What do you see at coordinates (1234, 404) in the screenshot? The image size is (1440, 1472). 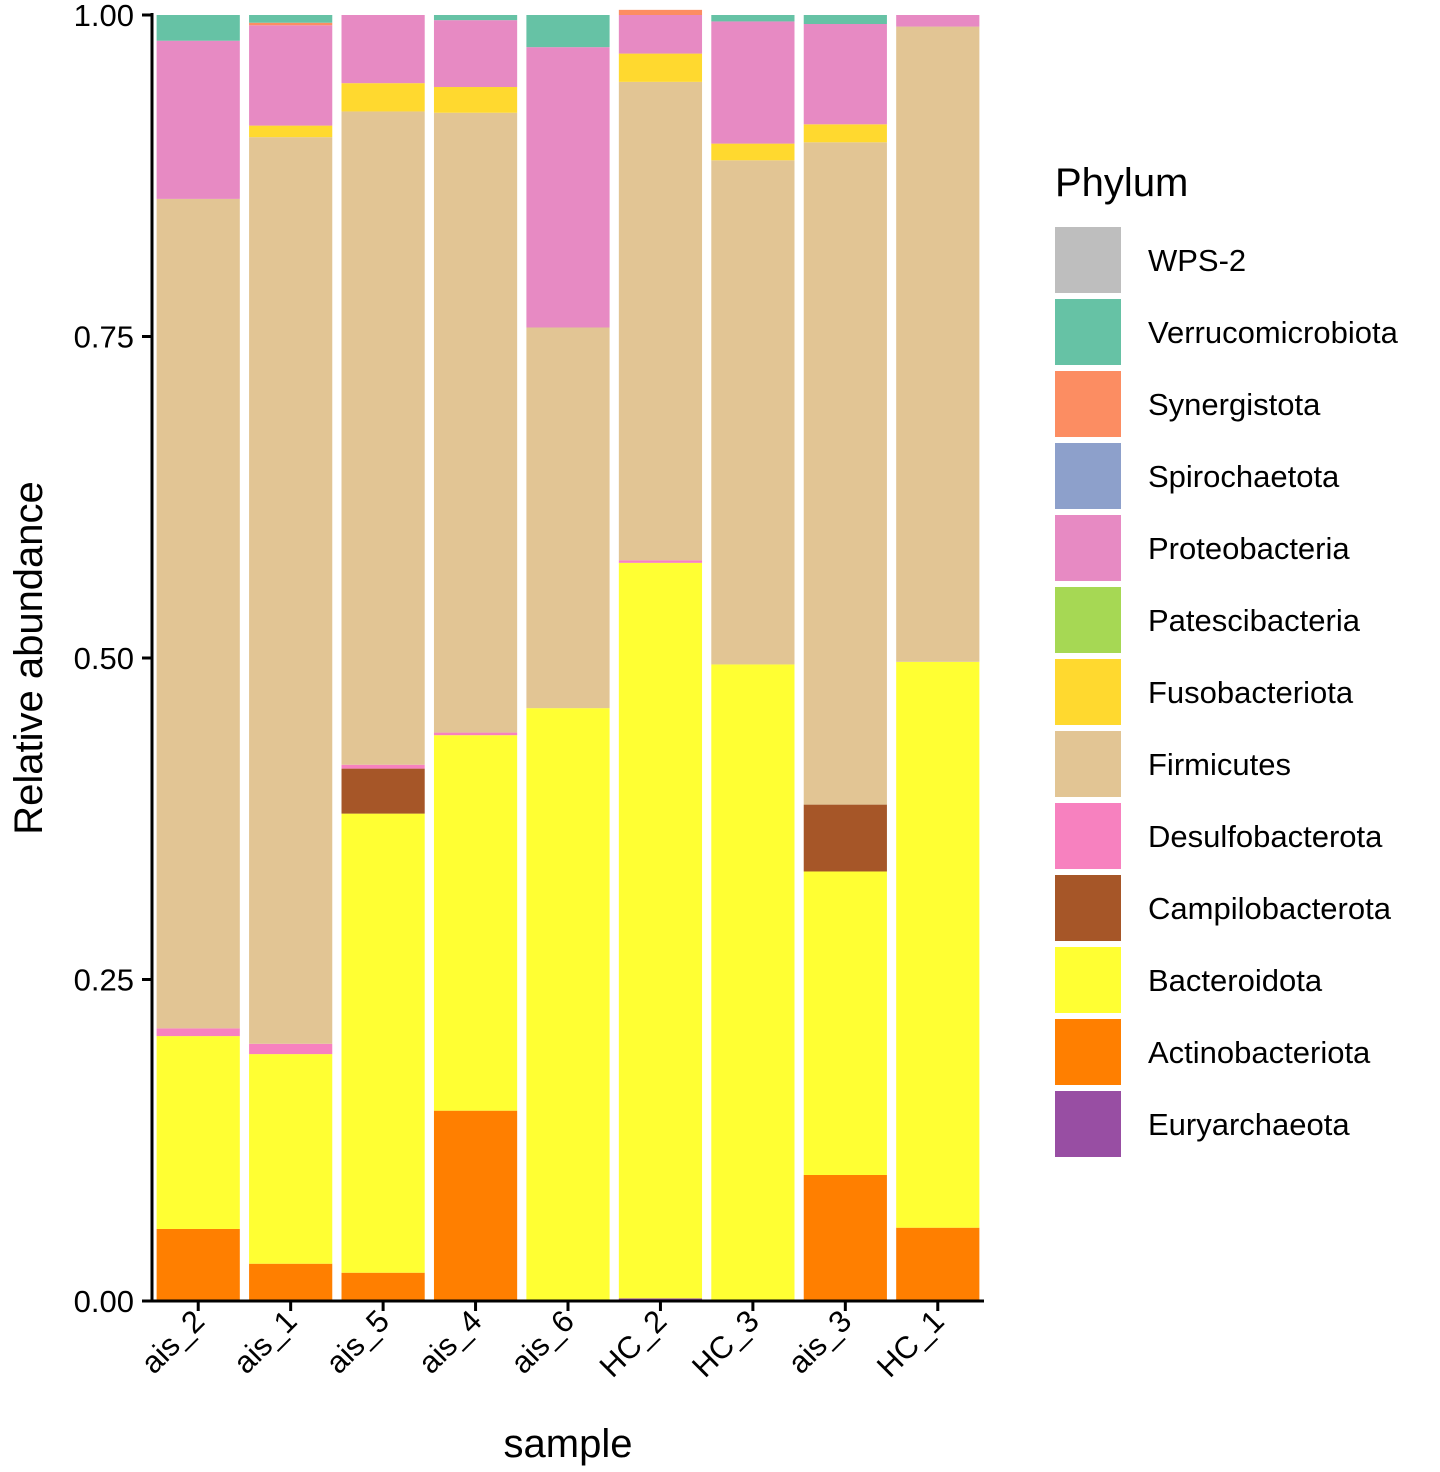 I see `legend-label: Synergistota` at bounding box center [1234, 404].